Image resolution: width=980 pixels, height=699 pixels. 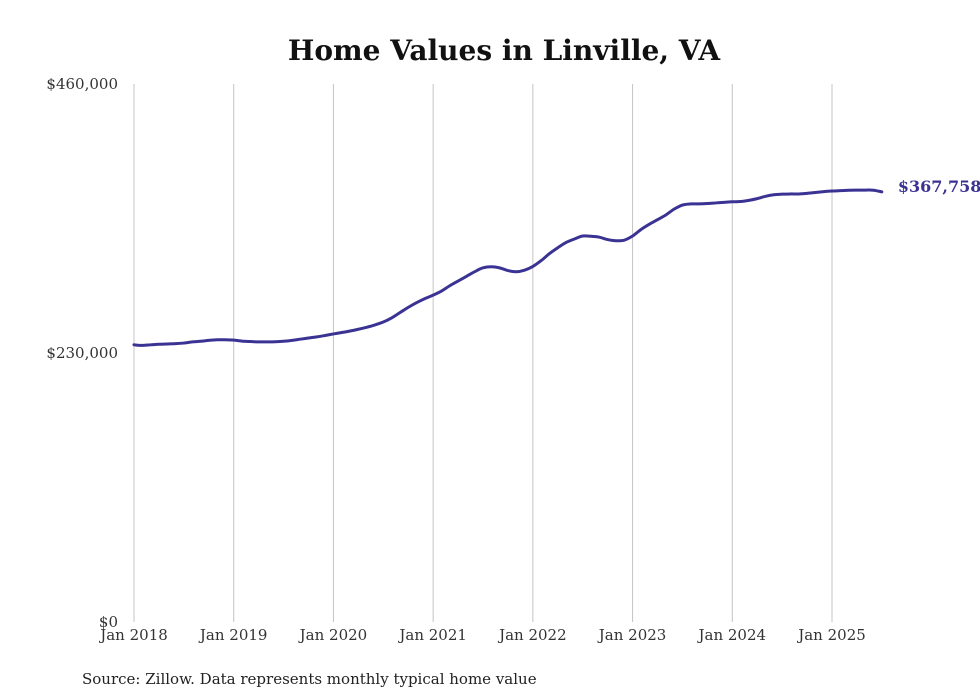 I want to click on x-tick-label: Jan 2019, so click(x=233, y=635).